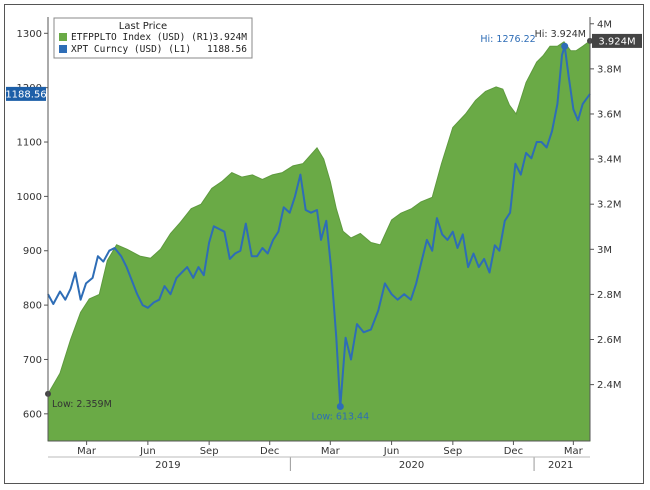  What do you see at coordinates (32, 360) in the screenshot?
I see `y-left-tick-label: 700` at bounding box center [32, 360].